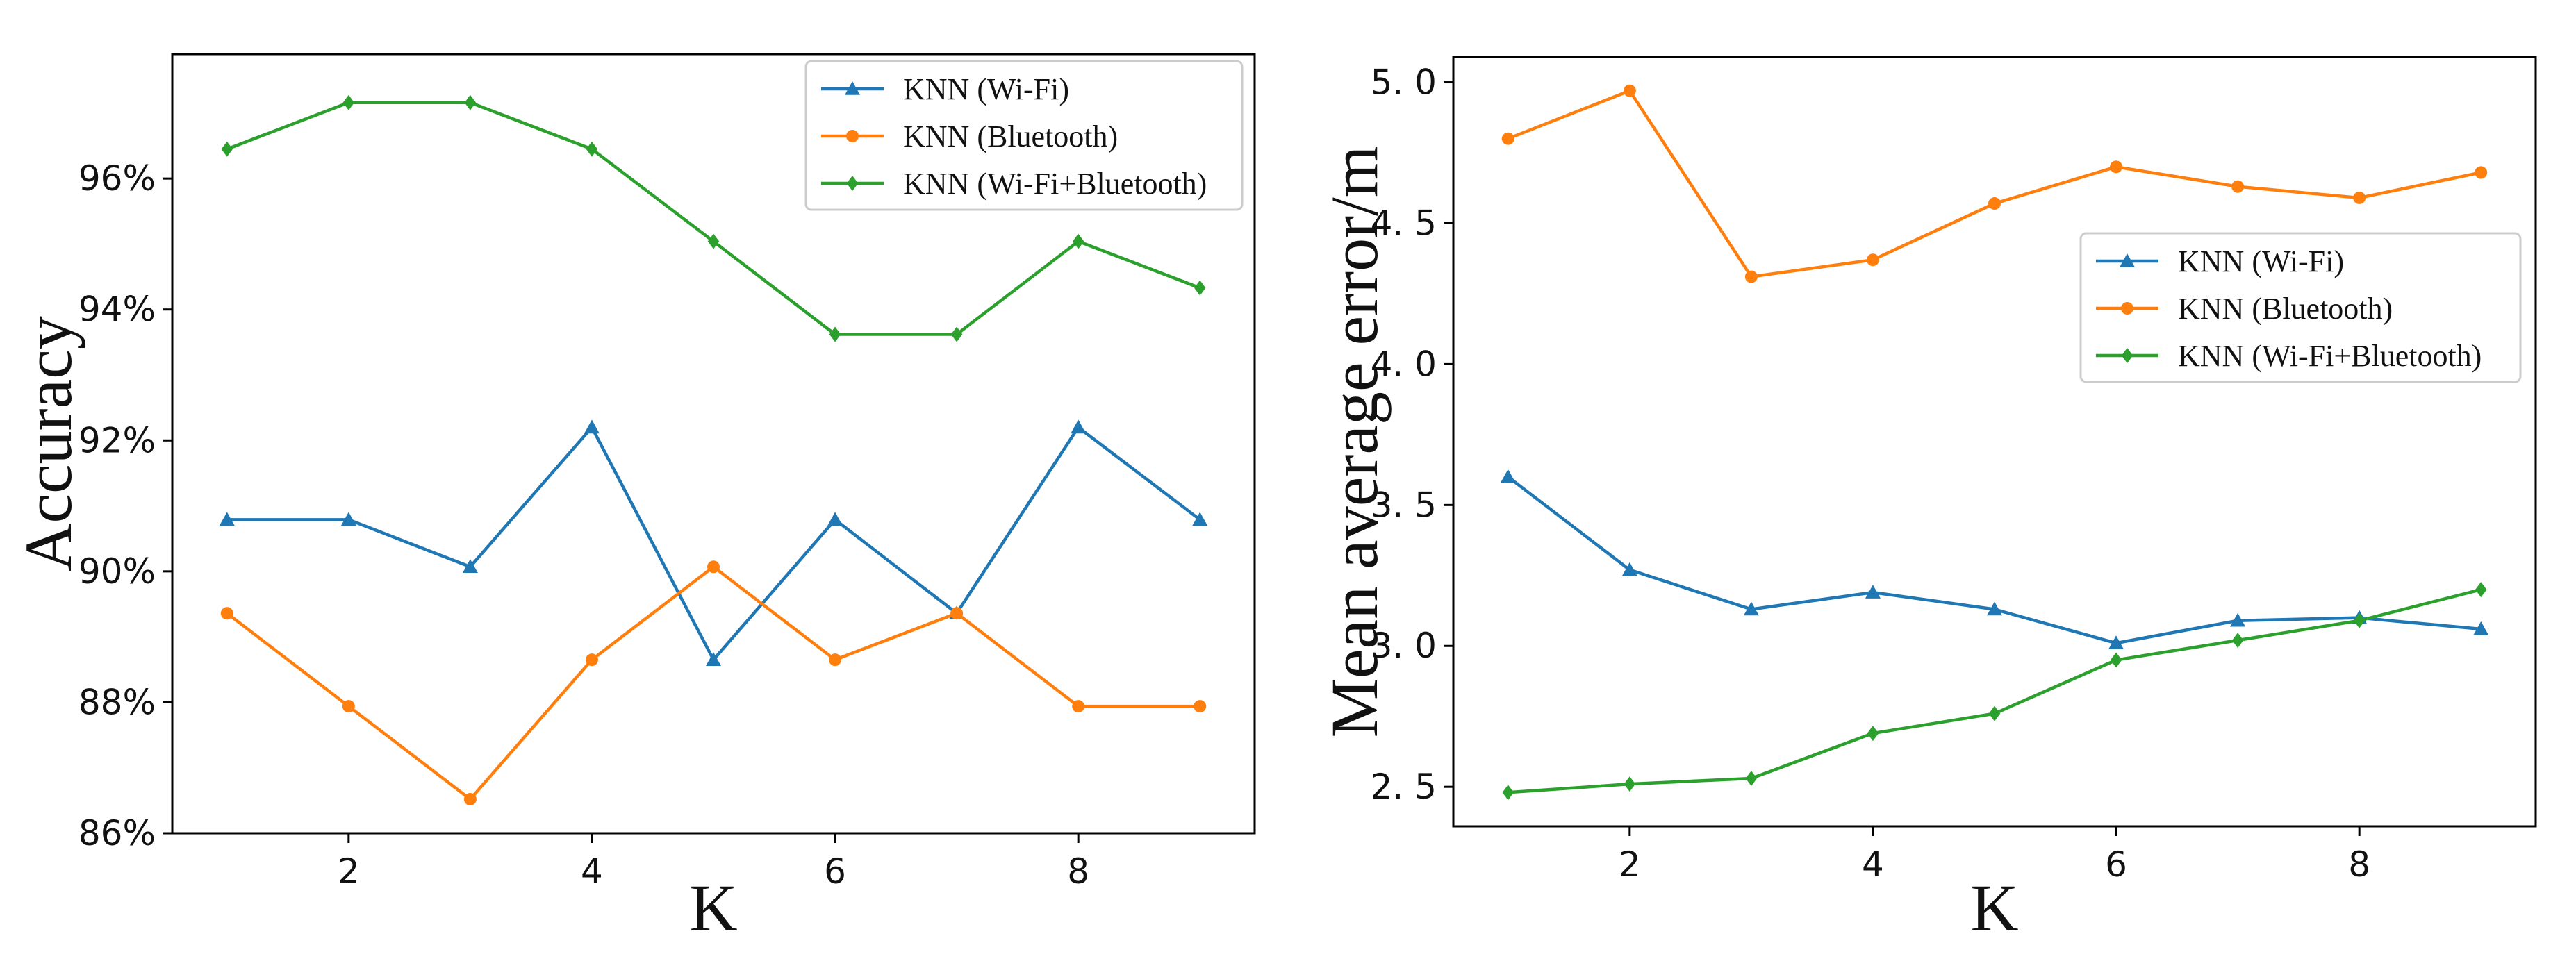 This screenshot has height=961, width=2576. I want to click on x-tick-label: 8, so click(1078, 871).